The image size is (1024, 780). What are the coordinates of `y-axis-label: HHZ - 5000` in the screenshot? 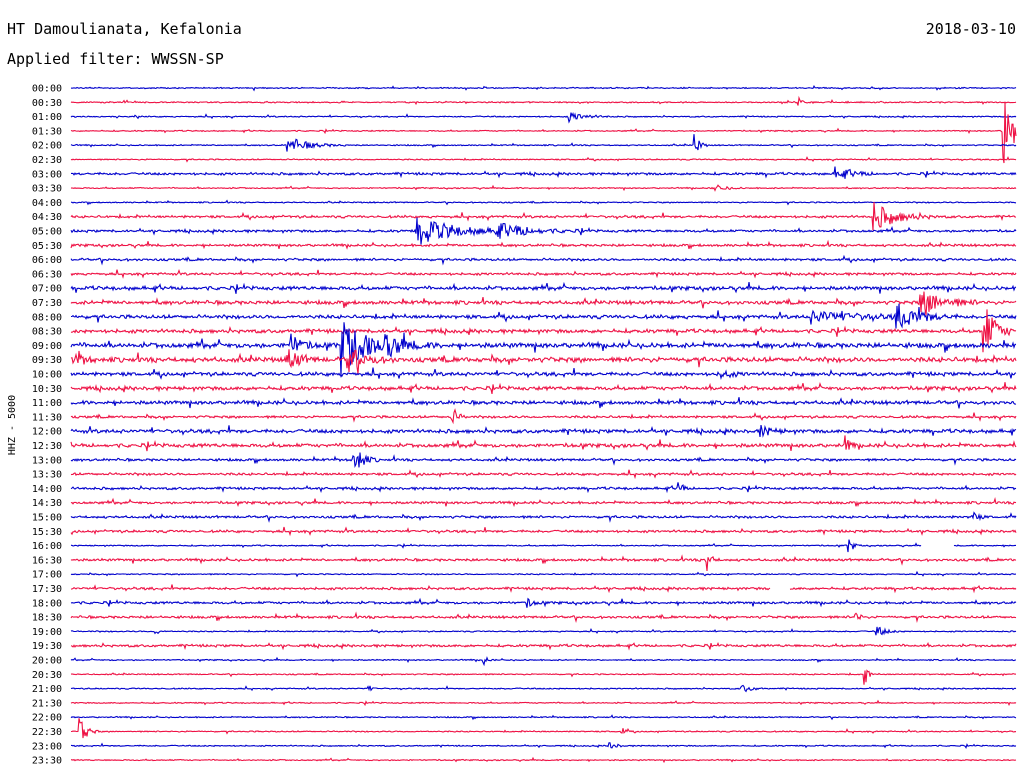 It's located at (12, 425).